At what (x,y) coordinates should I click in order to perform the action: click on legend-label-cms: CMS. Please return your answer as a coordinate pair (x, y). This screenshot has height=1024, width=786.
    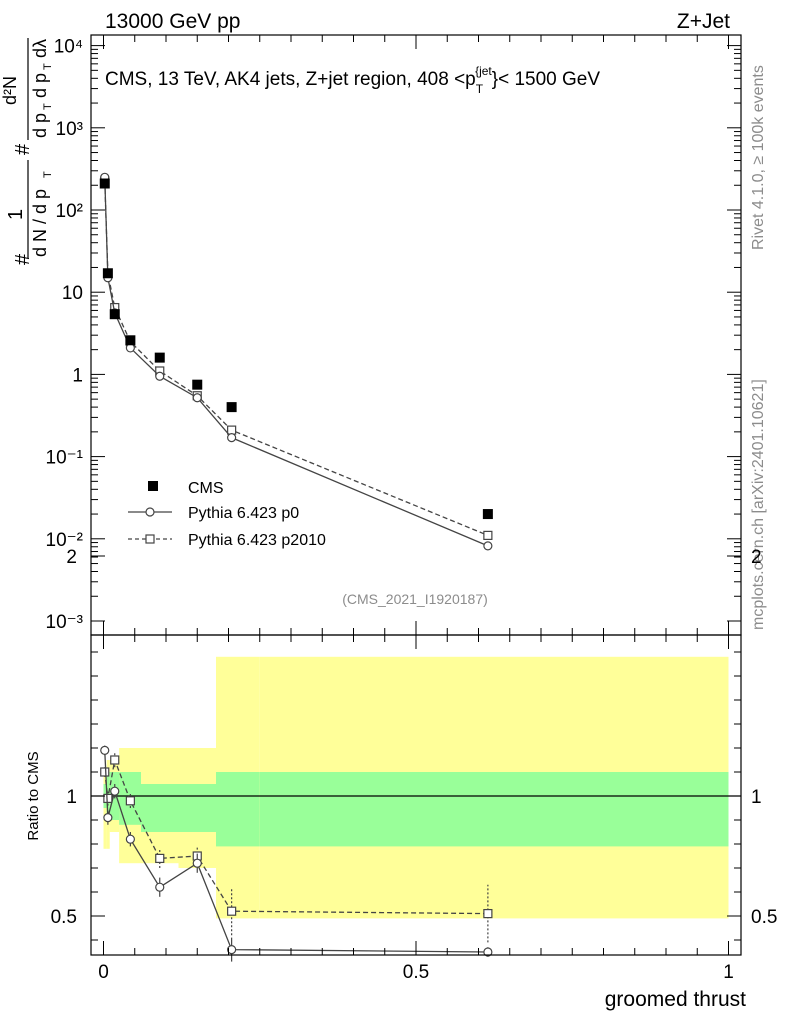
    Looking at the image, I should click on (206, 488).